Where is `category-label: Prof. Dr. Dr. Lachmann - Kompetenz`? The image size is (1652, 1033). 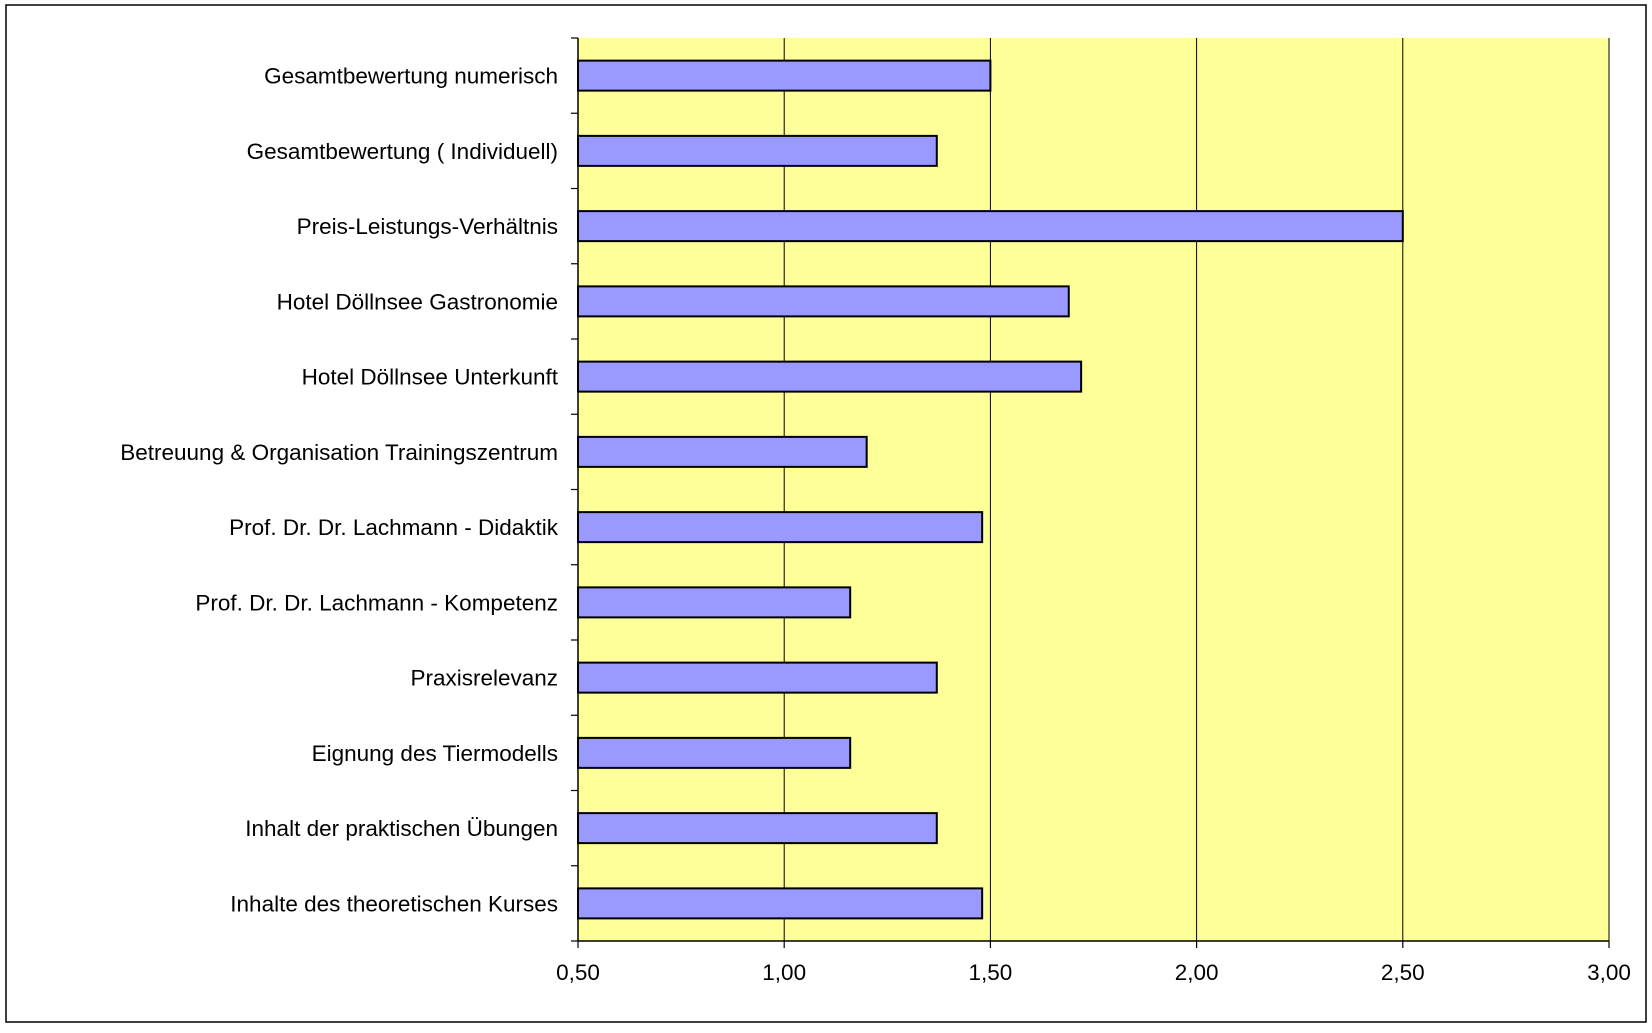 category-label: Prof. Dr. Dr. Lachmann - Kompetenz is located at coordinates (376, 602).